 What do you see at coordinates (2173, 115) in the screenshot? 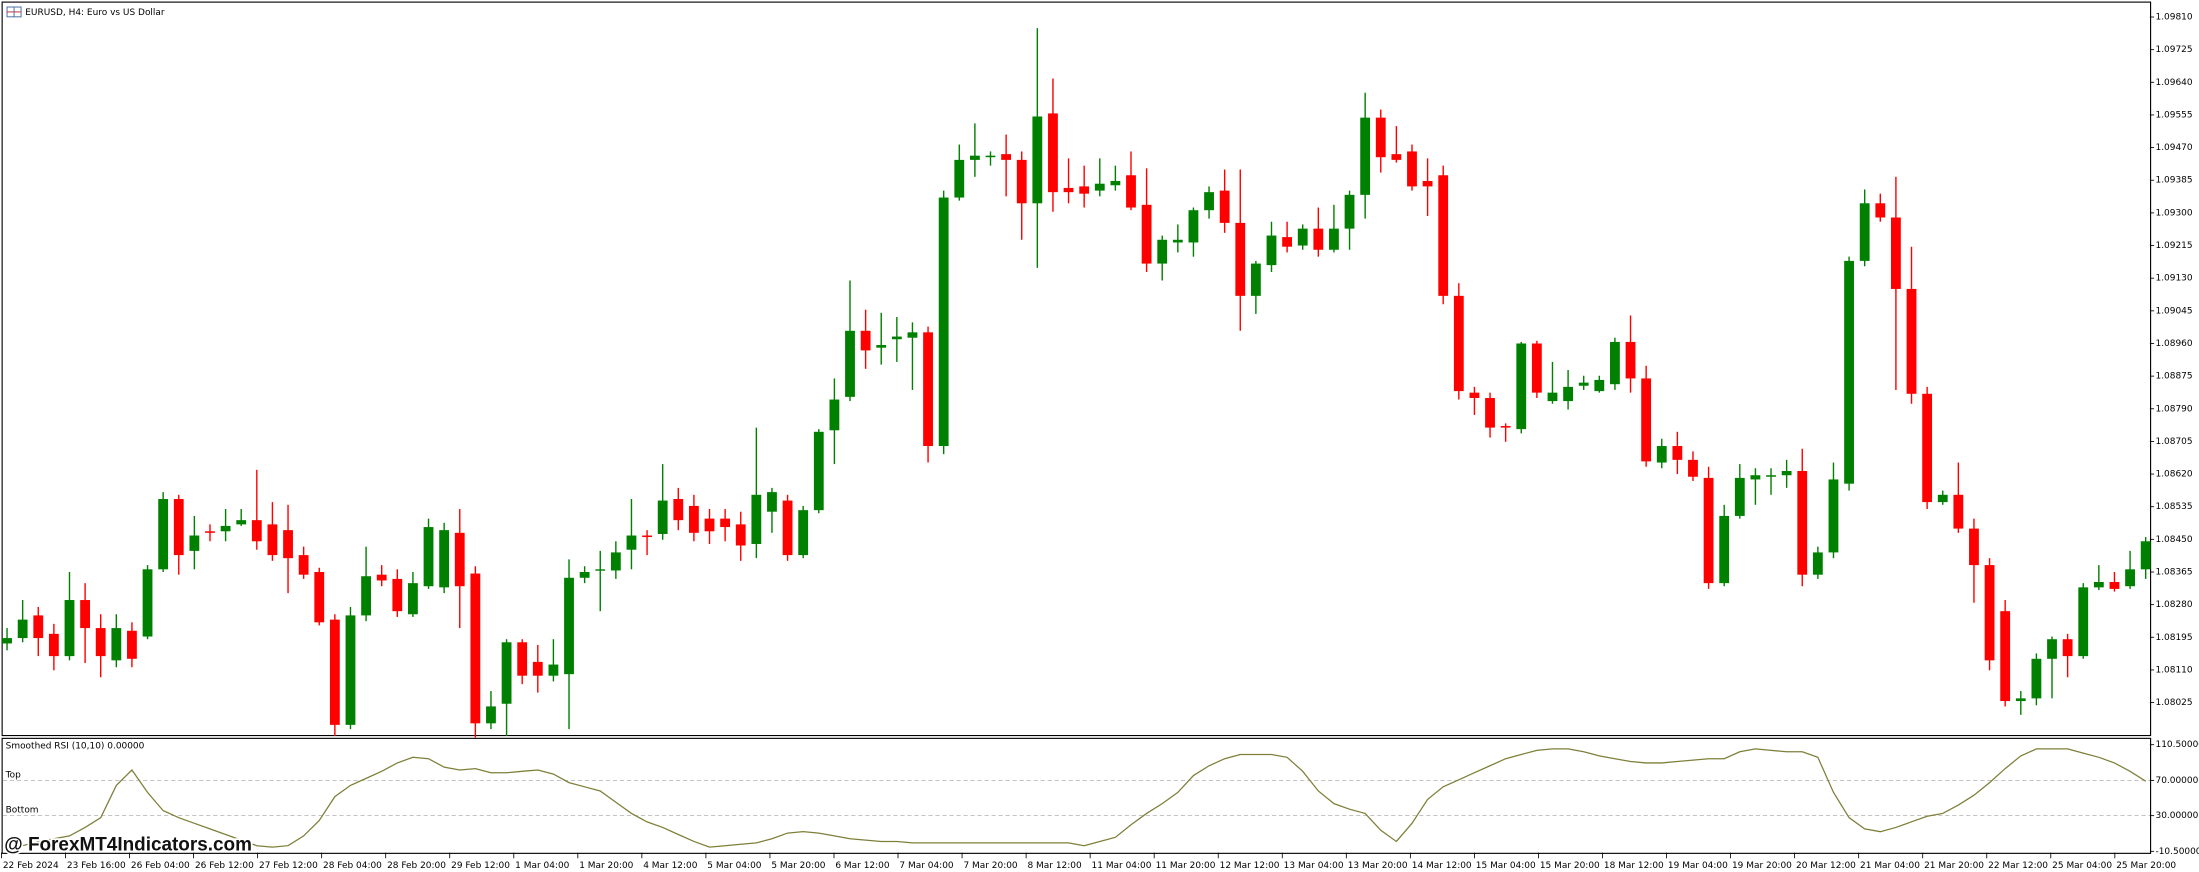
I see `y-tick-label: 1.09555` at bounding box center [2173, 115].